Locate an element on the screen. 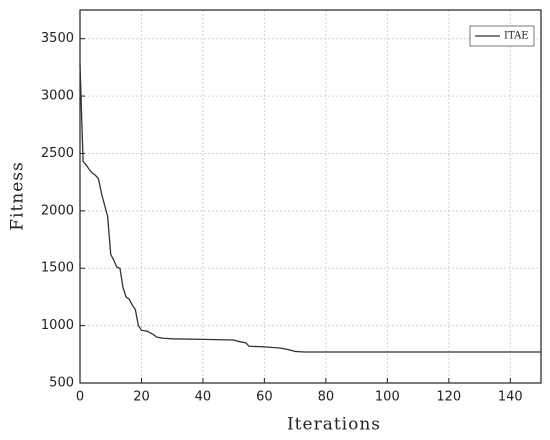 Image resolution: width=550 pixels, height=440 pixels. x-tick-label: 20 is located at coordinates (141, 397).